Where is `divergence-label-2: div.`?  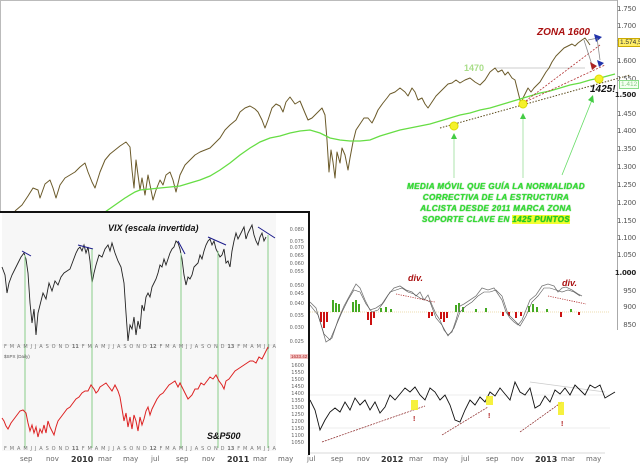 divergence-label-2: div. is located at coordinates (570, 283).